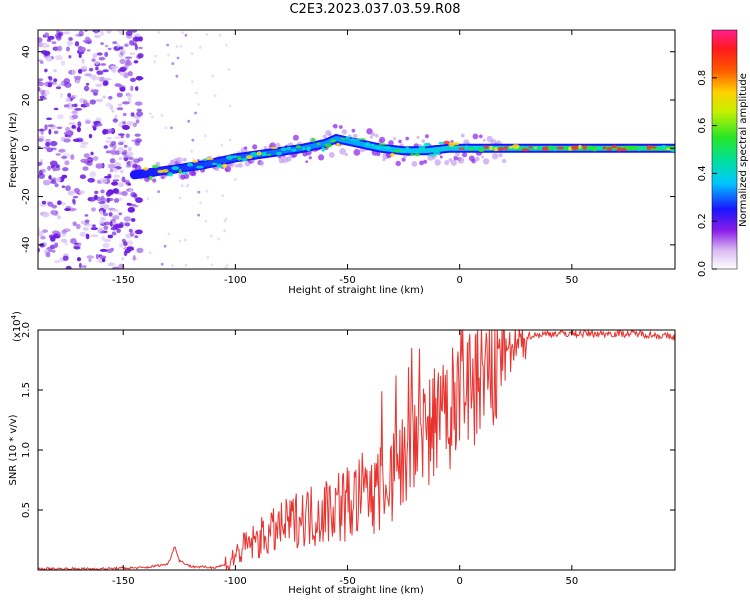  Describe the element at coordinates (707, 173) in the screenshot. I see `colorbar-ticks: 0.0 0.2 0.4 0.6 0.8` at that location.